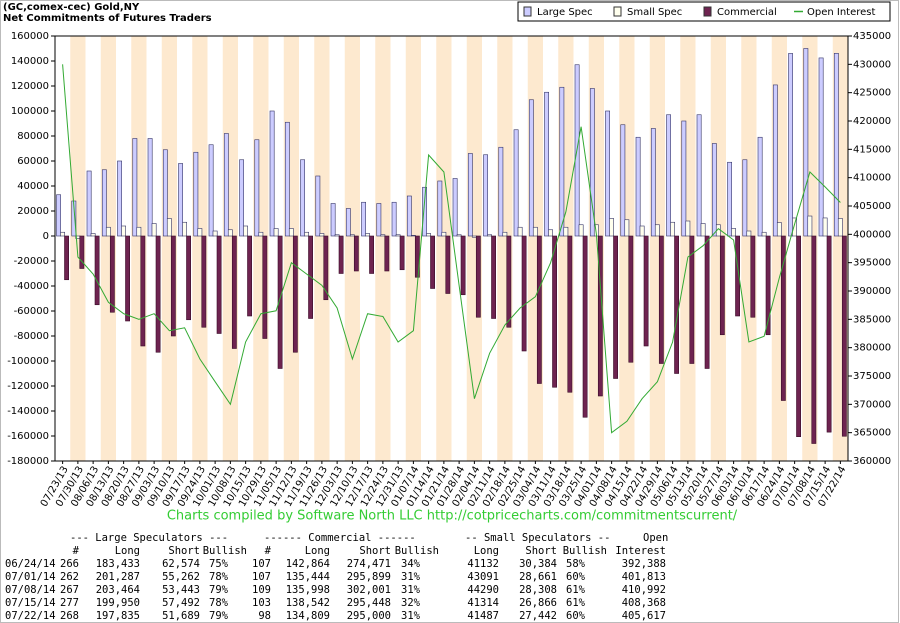 This screenshot has height=623, width=900. Describe the element at coordinates (33, 161) in the screenshot. I see `y-tick-label: 60000` at that location.